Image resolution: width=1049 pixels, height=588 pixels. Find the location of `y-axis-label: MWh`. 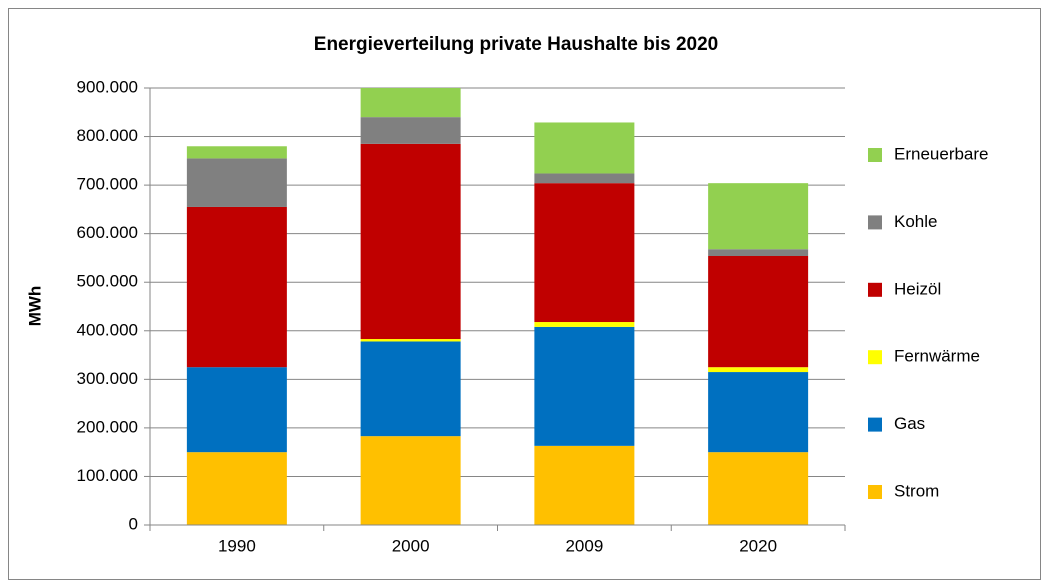

y-axis-label: MWh is located at coordinates (34, 306).